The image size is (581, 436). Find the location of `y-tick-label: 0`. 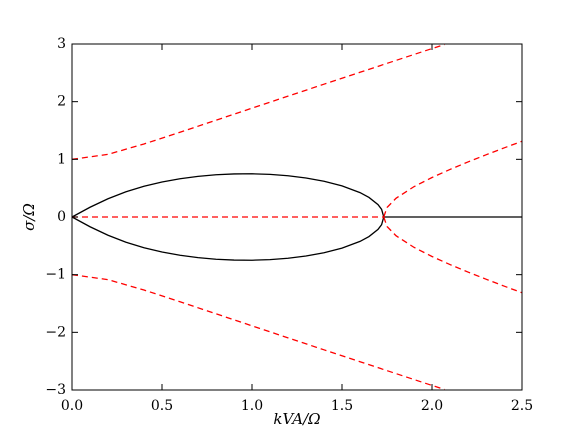

y-tick-label: 0 is located at coordinates (61, 217).